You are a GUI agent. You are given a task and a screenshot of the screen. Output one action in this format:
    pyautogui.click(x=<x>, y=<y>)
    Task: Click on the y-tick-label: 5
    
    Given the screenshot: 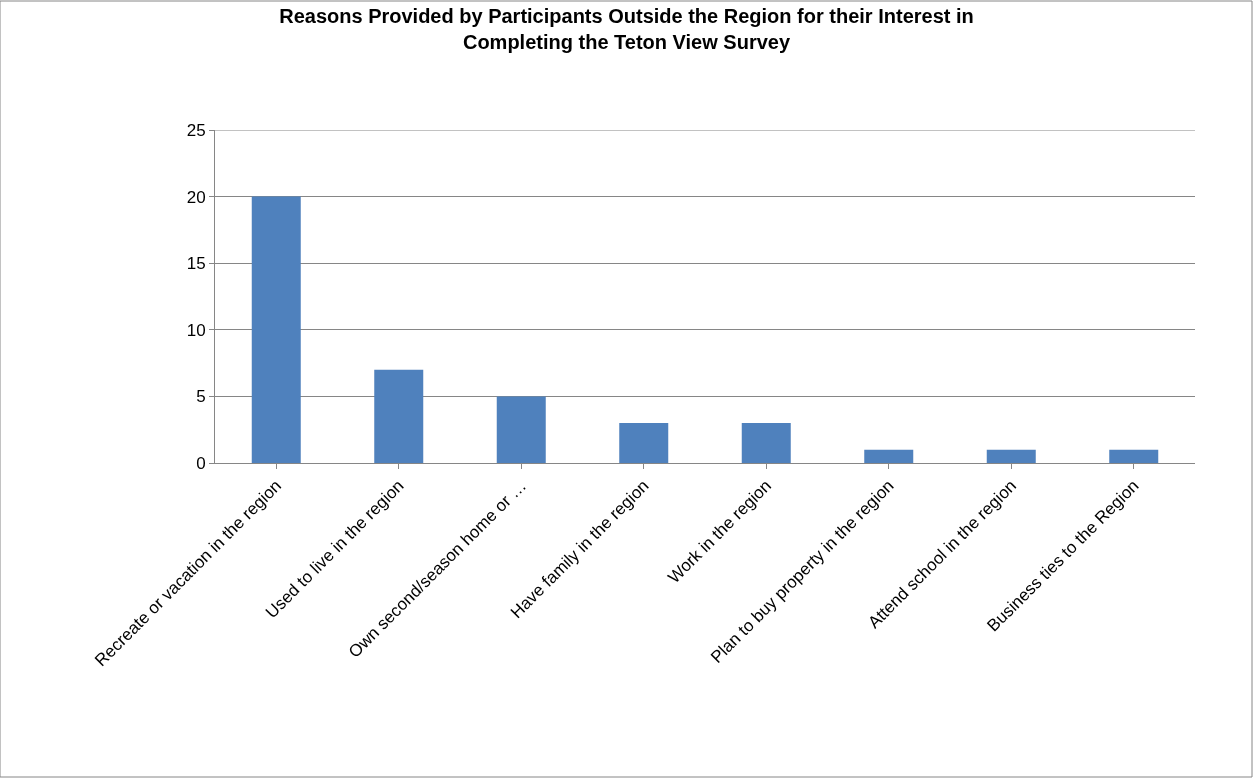 What is the action you would take?
    pyautogui.click(x=201, y=397)
    